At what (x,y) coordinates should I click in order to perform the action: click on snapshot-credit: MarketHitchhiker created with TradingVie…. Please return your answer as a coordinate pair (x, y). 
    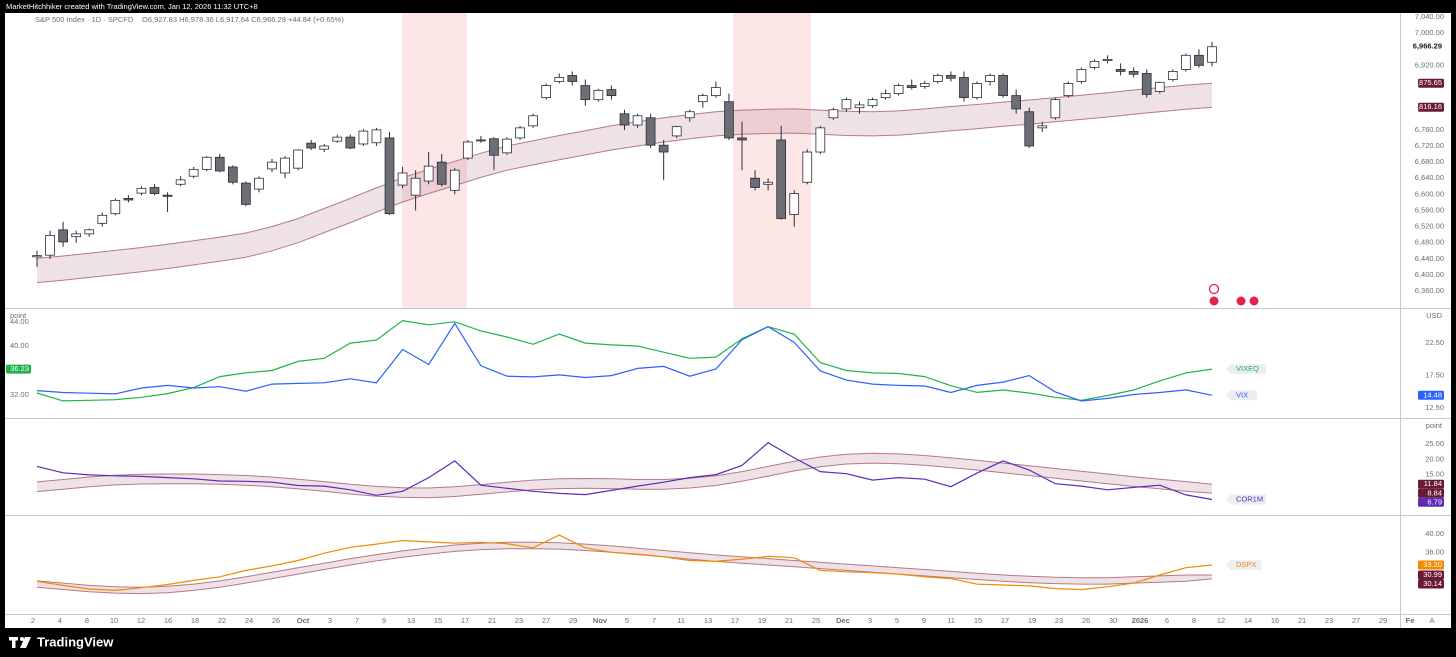
    Looking at the image, I should click on (132, 6).